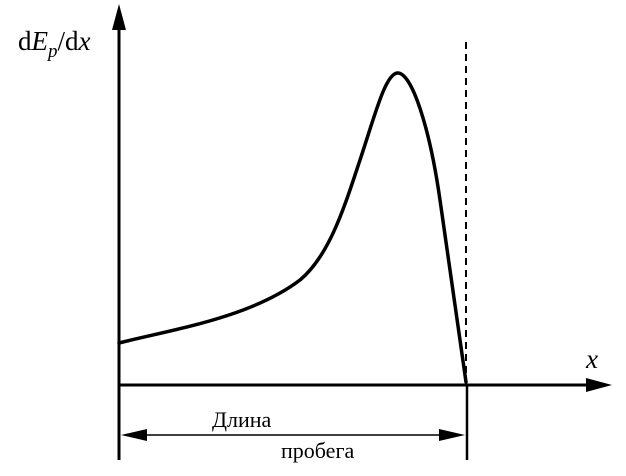 The width and height of the screenshot is (626, 476). I want to click on y-axis-label: dEp/dx, so click(54, 44).